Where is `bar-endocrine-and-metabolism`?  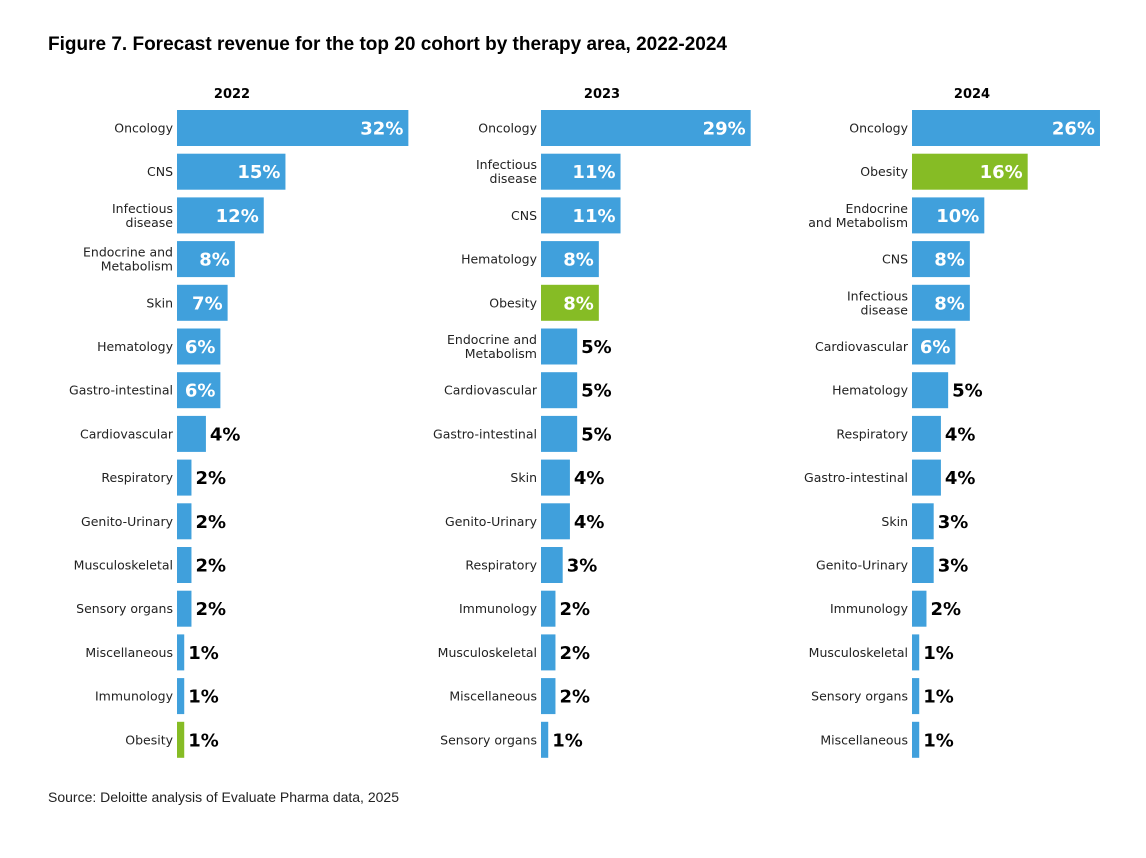
bar-endocrine-and-metabolism is located at coordinates (948, 215).